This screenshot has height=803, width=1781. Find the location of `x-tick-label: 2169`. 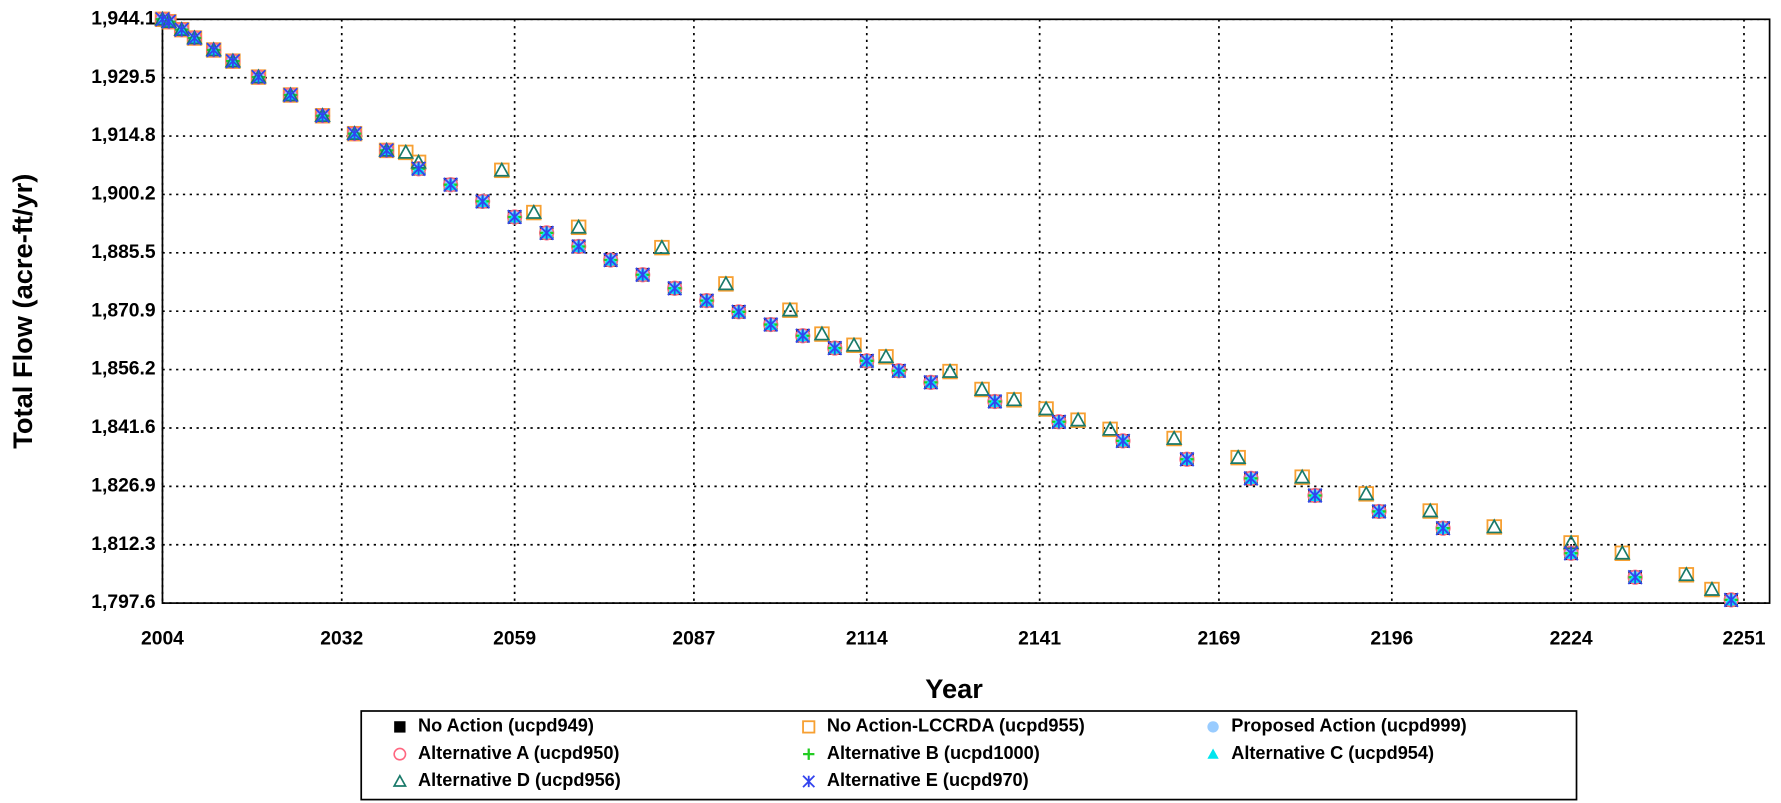

x-tick-label: 2169 is located at coordinates (1218, 639).